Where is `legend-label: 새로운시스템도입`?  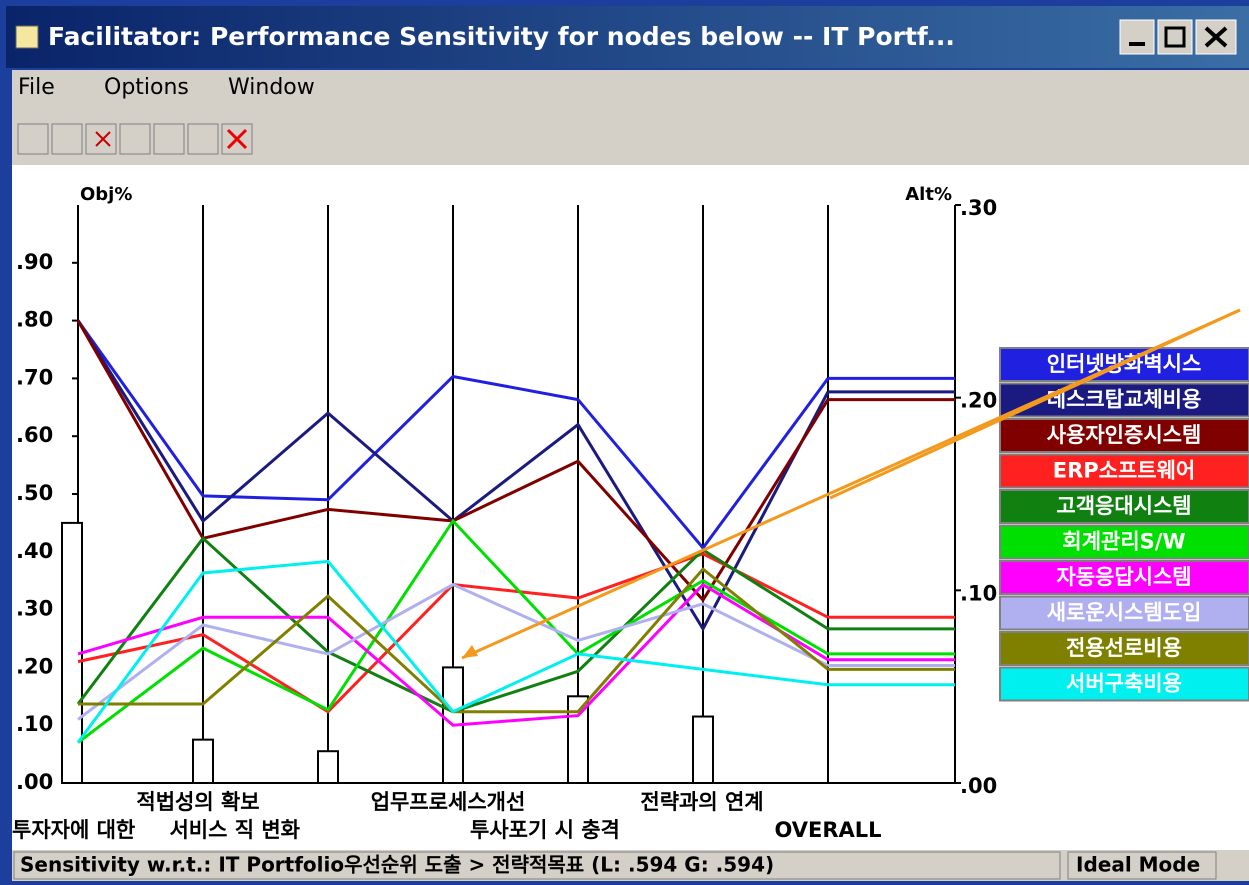
legend-label: 새로운시스템도입 is located at coordinates (1124, 613).